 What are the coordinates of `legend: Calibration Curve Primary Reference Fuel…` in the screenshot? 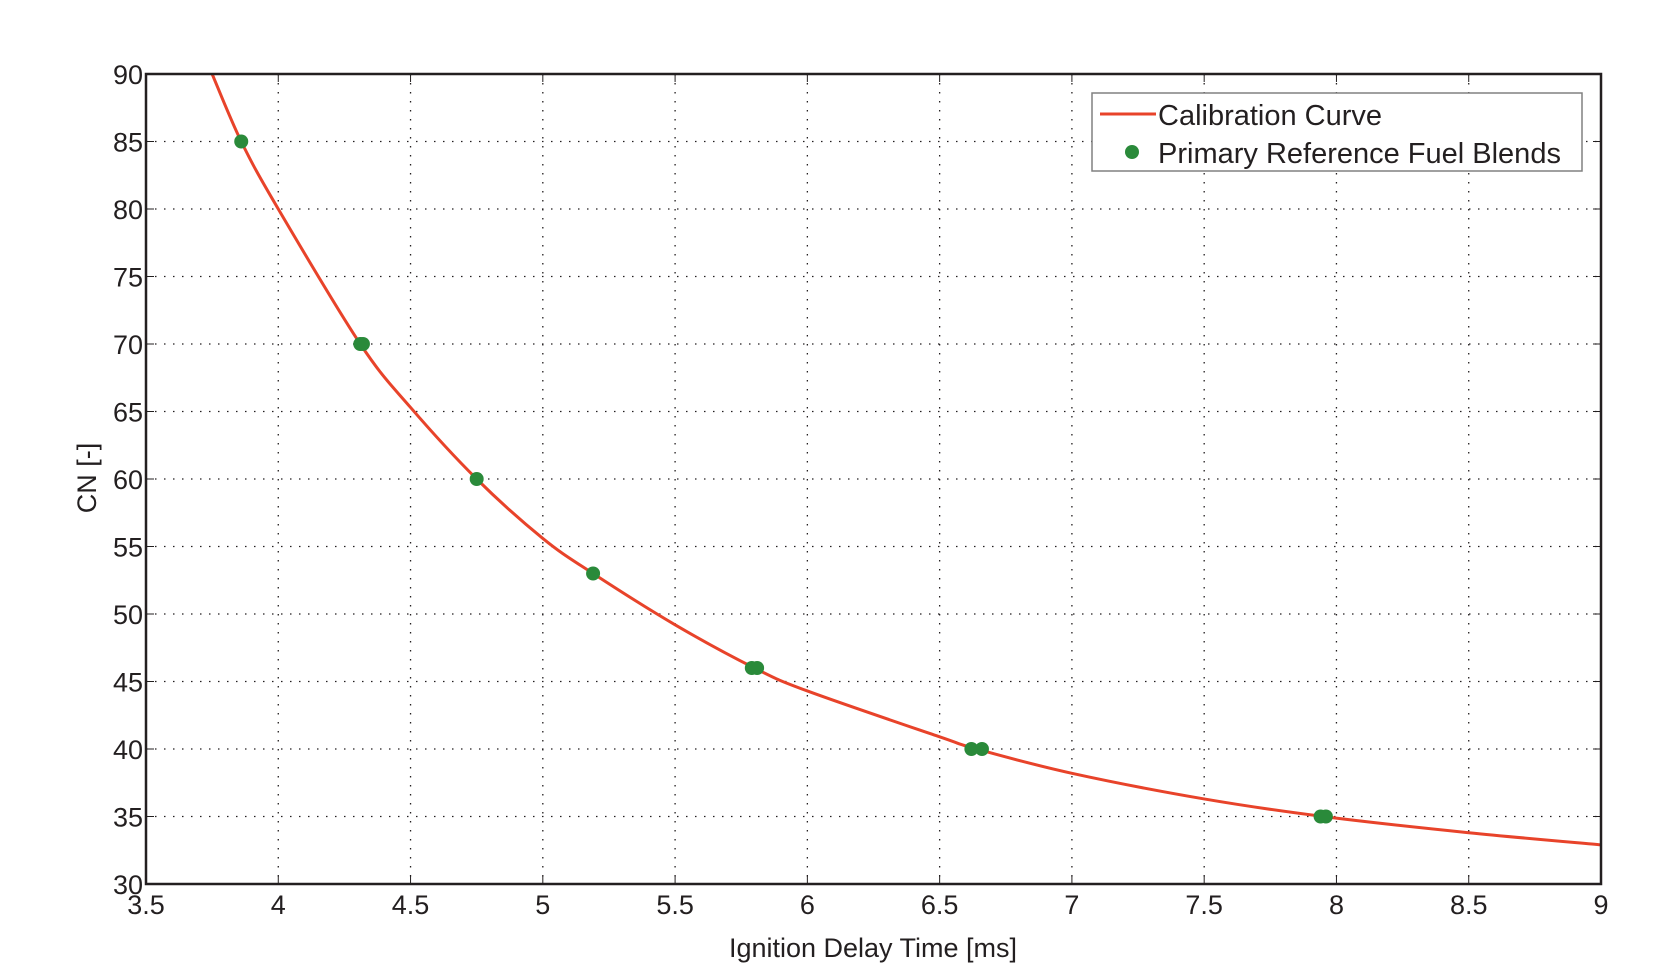 It's located at (1337, 132).